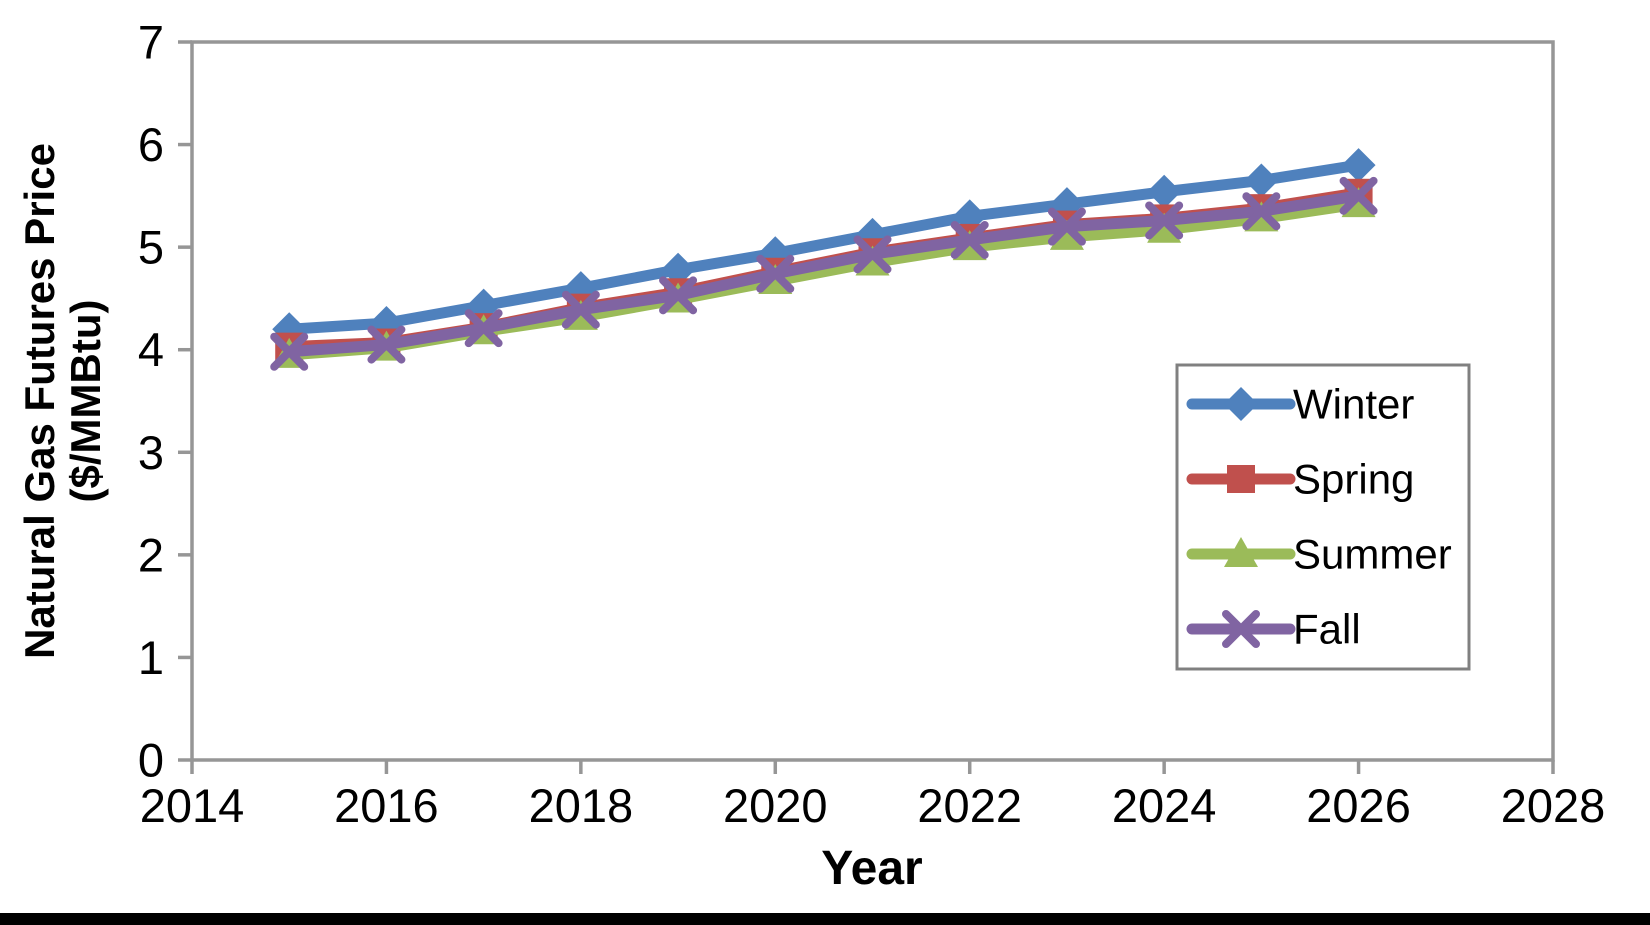 This screenshot has height=925, width=1650. What do you see at coordinates (151, 144) in the screenshot?
I see `y-axis-tick-label: 6` at bounding box center [151, 144].